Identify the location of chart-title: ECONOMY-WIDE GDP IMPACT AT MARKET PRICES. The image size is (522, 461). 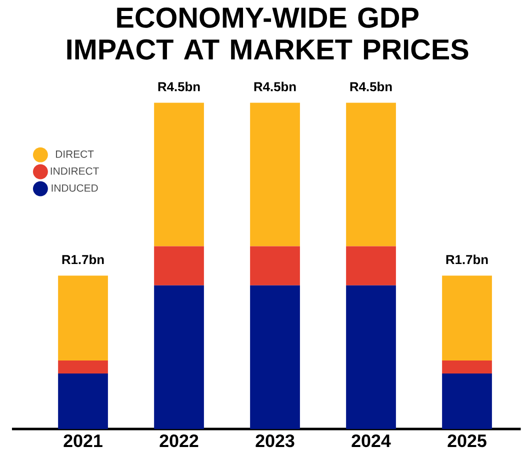
(267, 34).